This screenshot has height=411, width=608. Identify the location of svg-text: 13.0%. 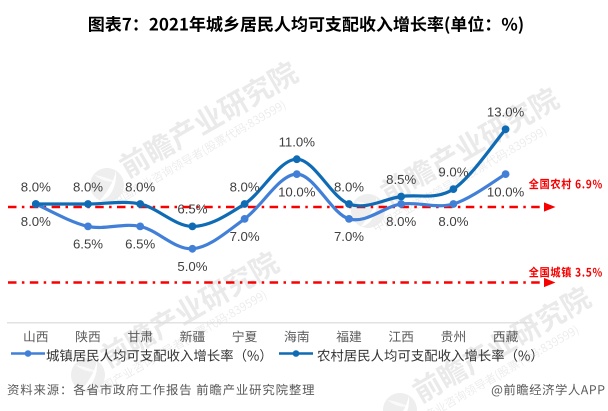
(506, 112).